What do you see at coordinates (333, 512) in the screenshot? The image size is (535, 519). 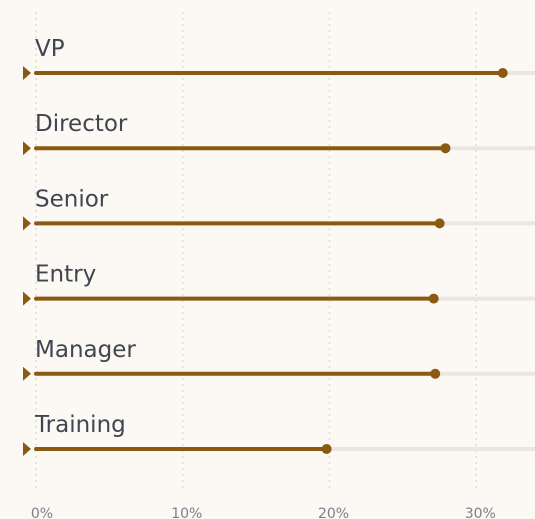 I see `x-tick-label: 20%` at bounding box center [333, 512].